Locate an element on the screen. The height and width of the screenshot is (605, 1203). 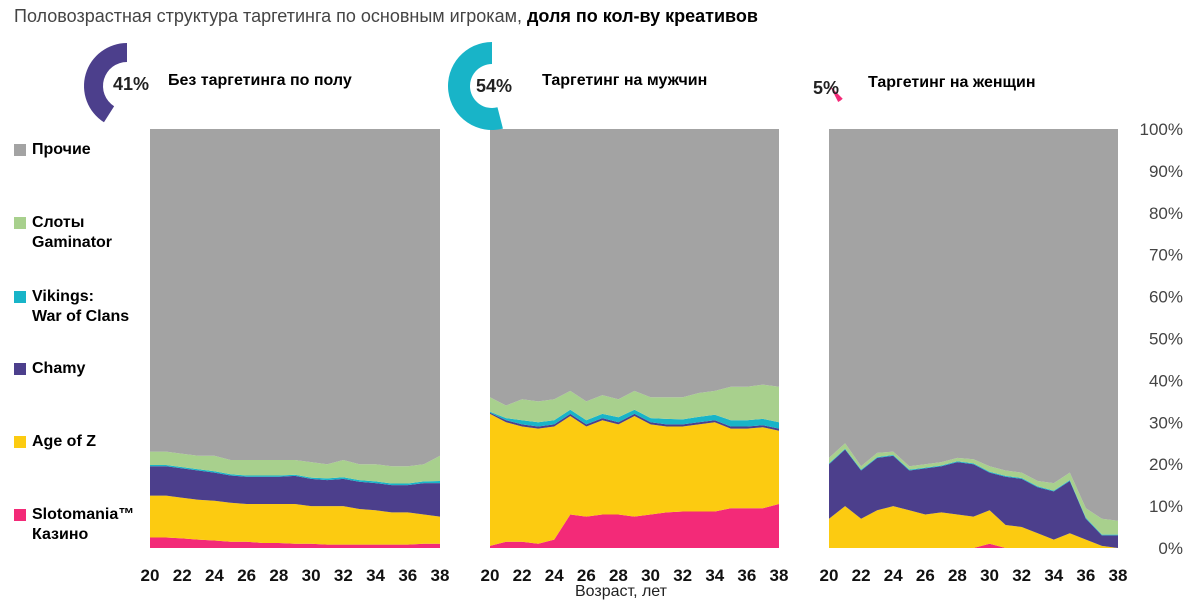
legend-label: Vikings: War of Clans is located at coordinates (81, 306).